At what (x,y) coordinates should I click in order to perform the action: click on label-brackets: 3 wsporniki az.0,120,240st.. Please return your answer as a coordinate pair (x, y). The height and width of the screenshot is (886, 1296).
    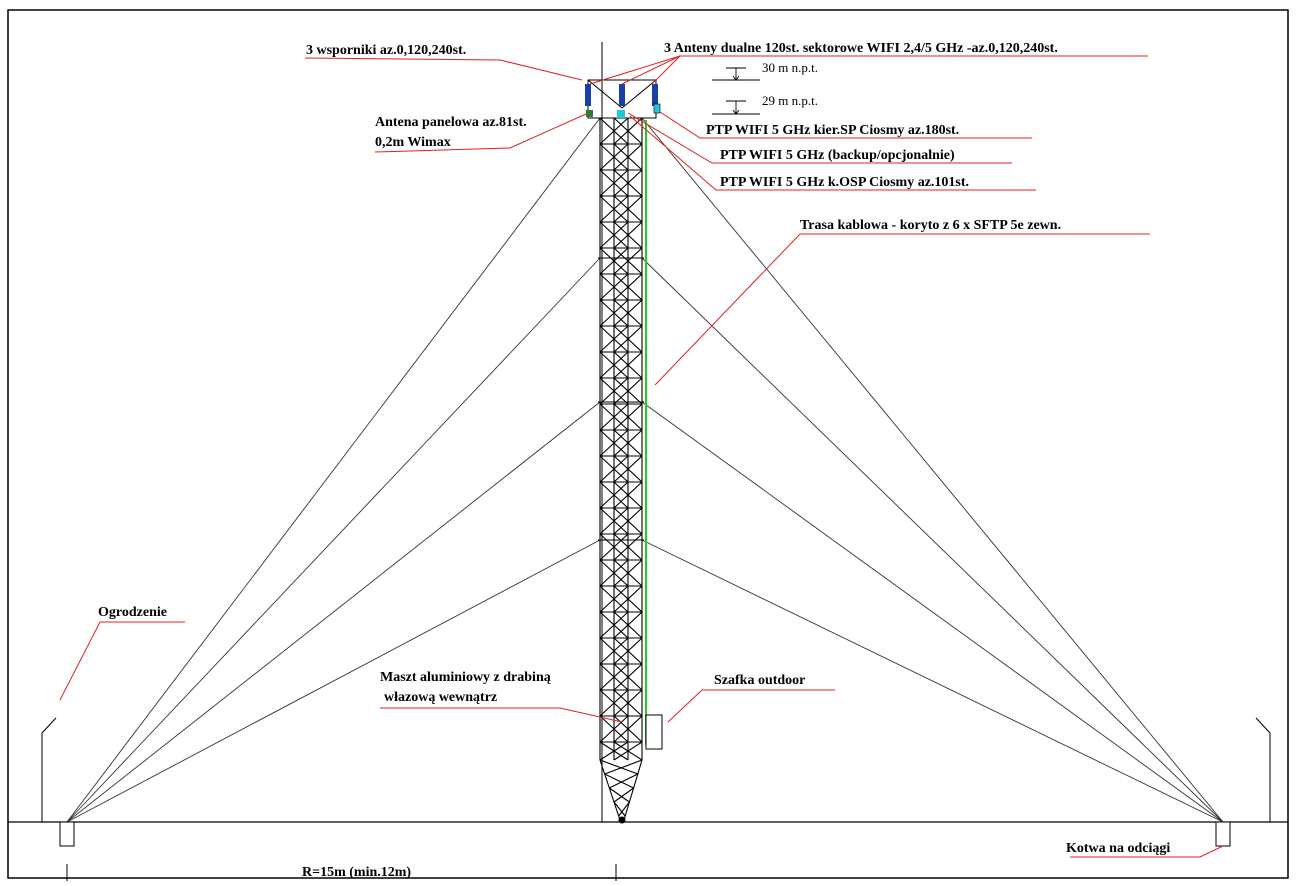
    Looking at the image, I should click on (386, 50).